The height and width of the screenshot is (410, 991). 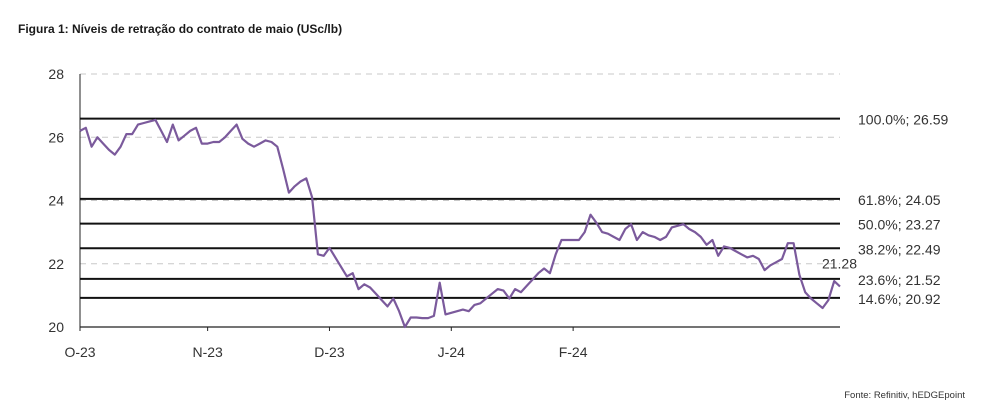 What do you see at coordinates (56, 74) in the screenshot?
I see `y-tick-label: 28` at bounding box center [56, 74].